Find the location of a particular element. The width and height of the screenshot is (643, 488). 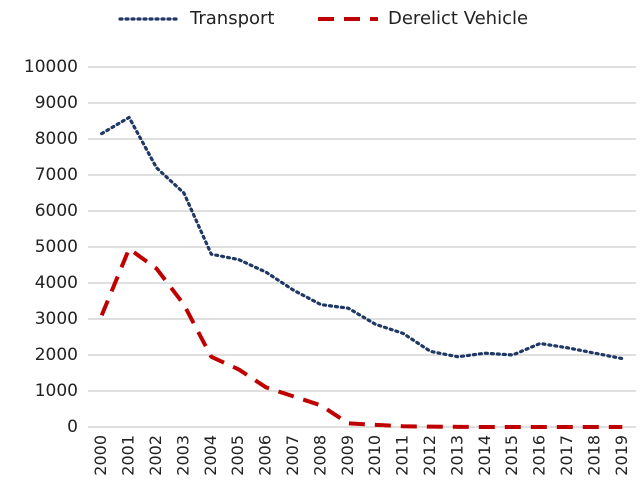

x-tick-label: 2003 is located at coordinates (182, 455).